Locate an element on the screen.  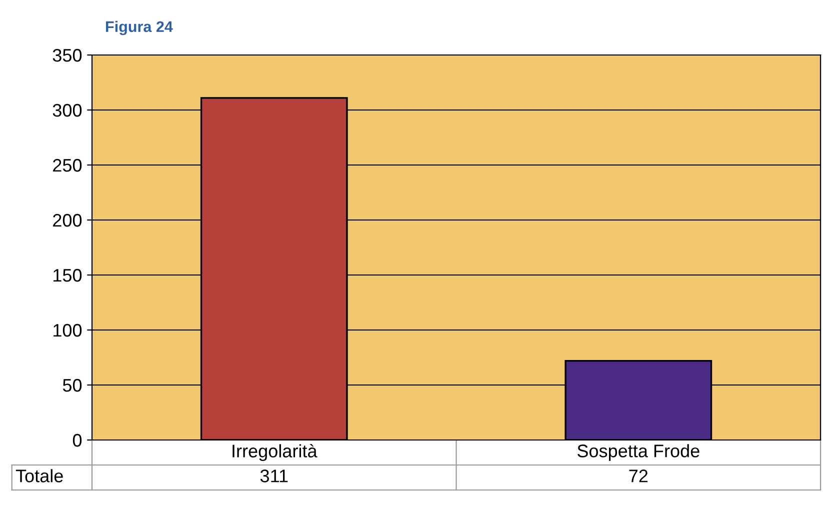
y-tick-label: 250 is located at coordinates (67, 165).